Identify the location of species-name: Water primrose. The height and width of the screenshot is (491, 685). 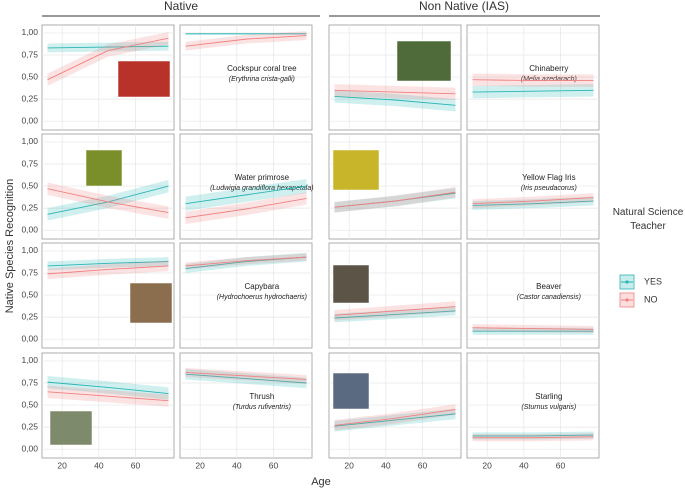
(262, 177).